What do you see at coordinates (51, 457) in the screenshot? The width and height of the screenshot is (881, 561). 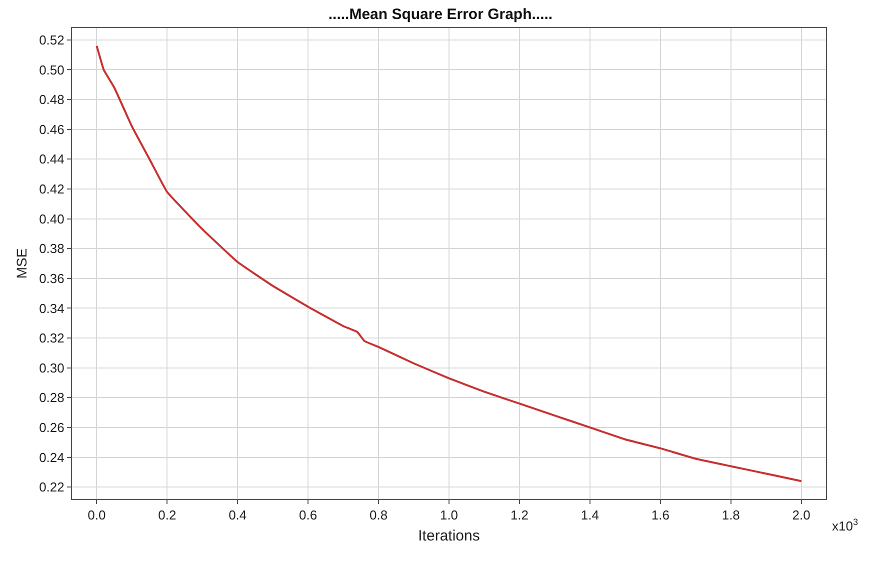 I see `y-tick-label: 0.24` at bounding box center [51, 457].